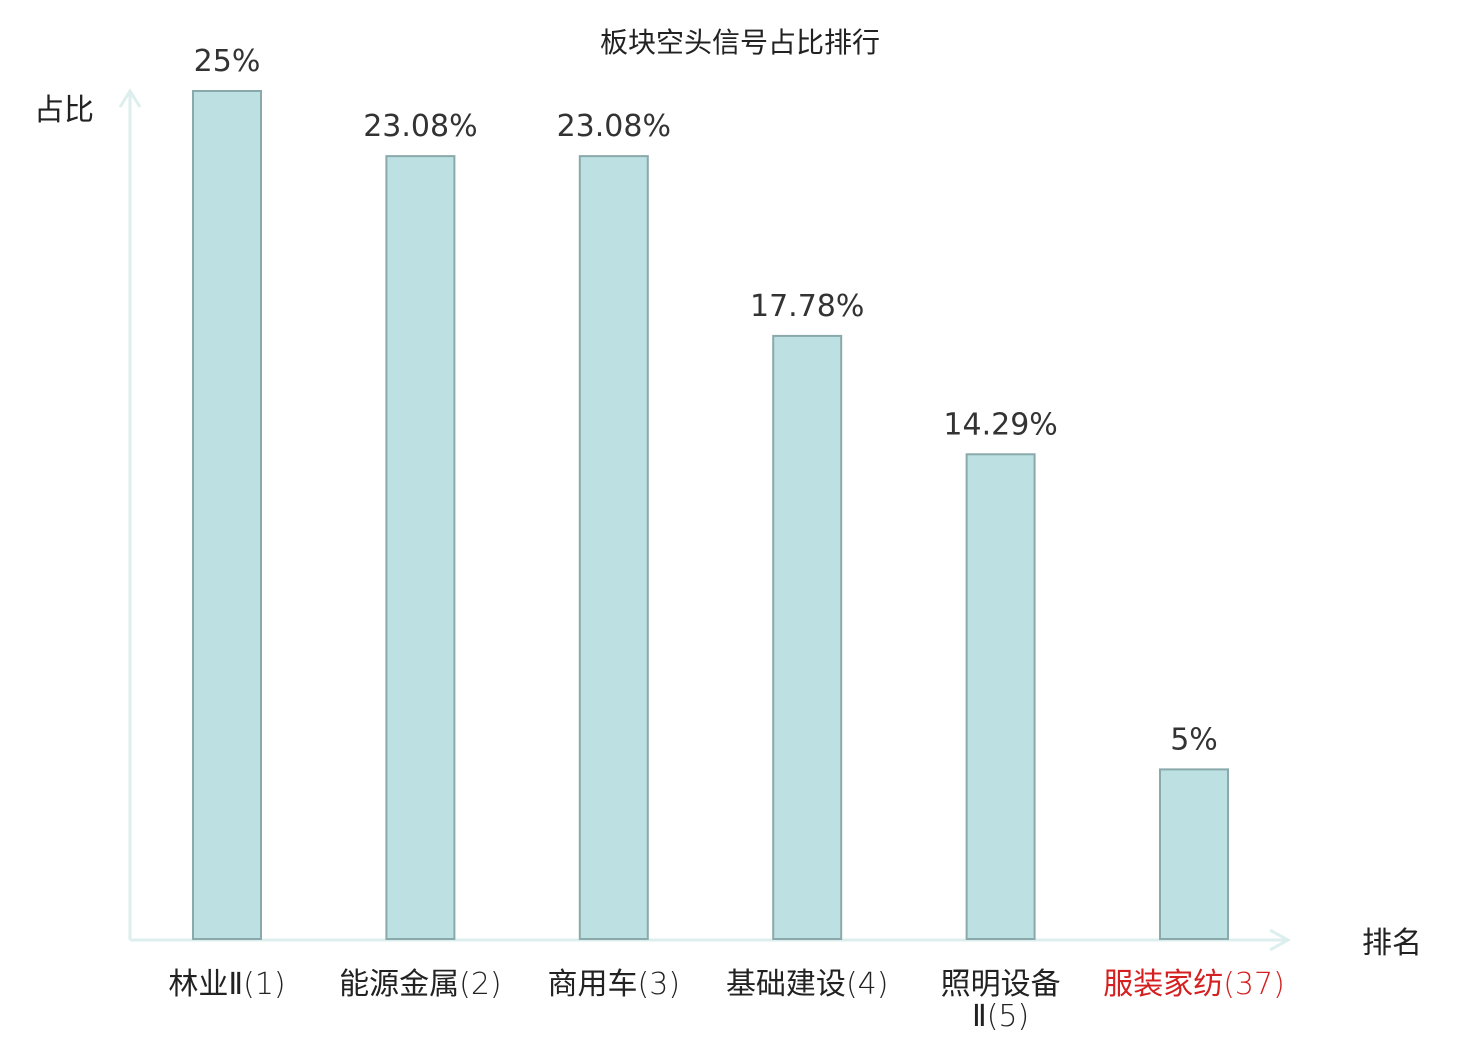 The image size is (1480, 1040). I want to click on value-label-2: 23.08%, so click(420, 126).